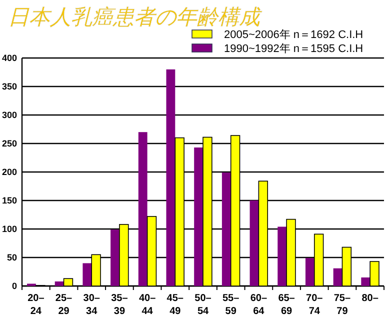 This screenshot has width=390, height=319. I want to click on y-tick-label: 400, so click(9, 57).